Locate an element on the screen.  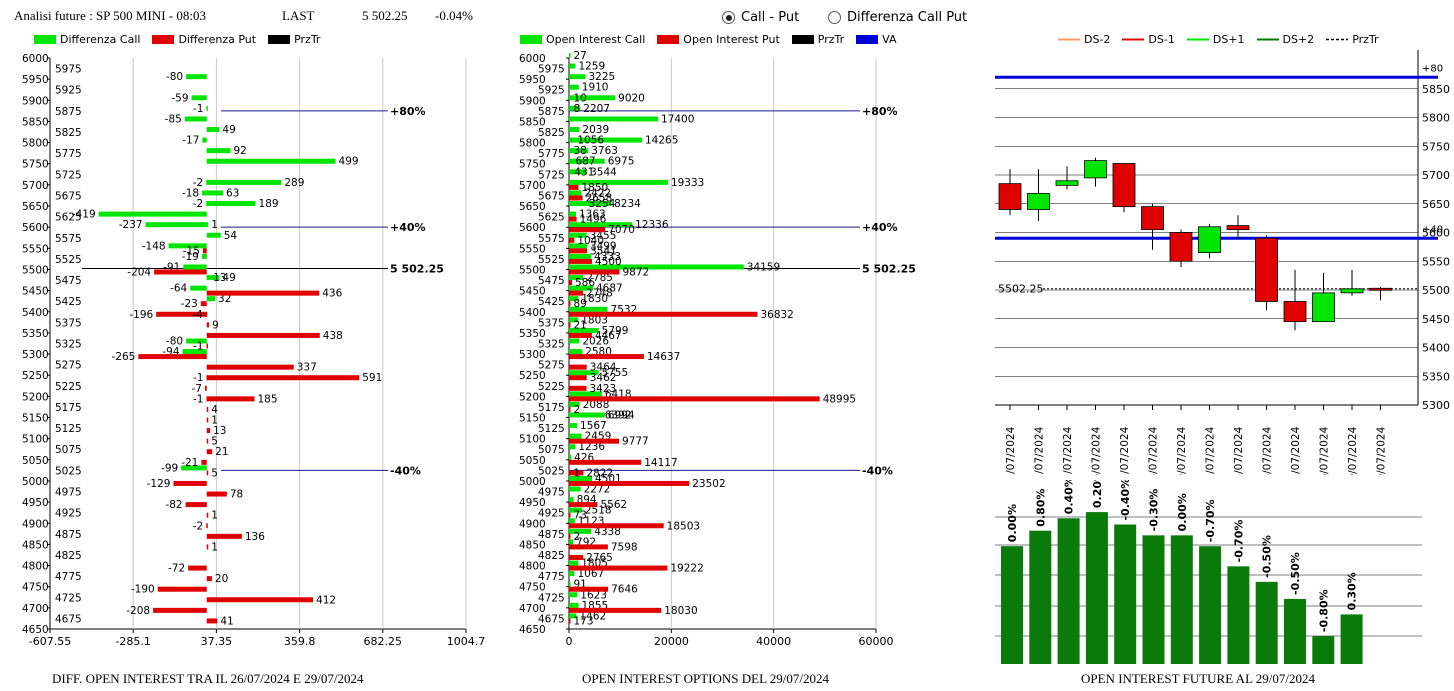
data-label: 1830 is located at coordinates (594, 299).